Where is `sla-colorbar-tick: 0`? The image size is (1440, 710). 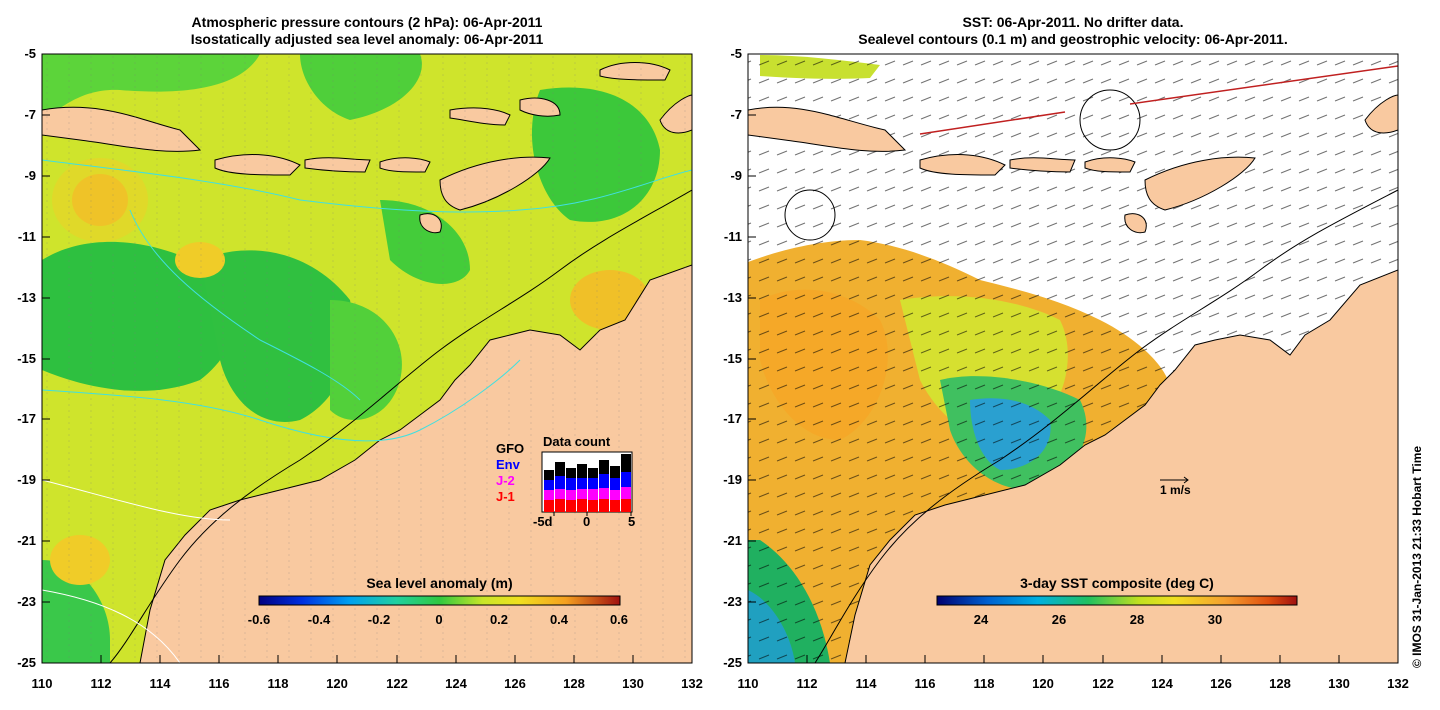
sla-colorbar-tick: 0 is located at coordinates (439, 619).